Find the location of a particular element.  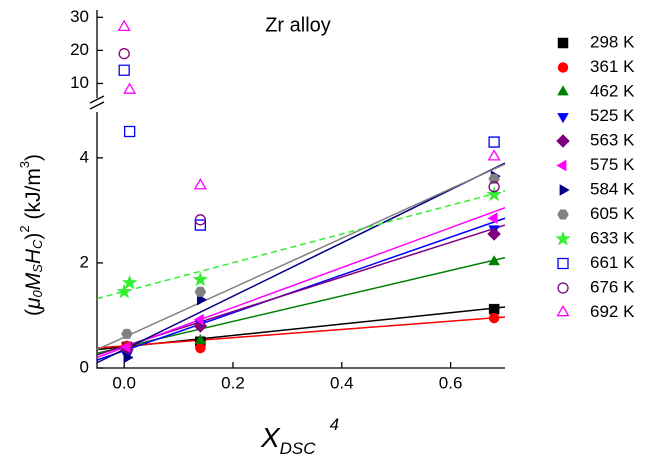

legend-label: 525 K is located at coordinates (612, 115).